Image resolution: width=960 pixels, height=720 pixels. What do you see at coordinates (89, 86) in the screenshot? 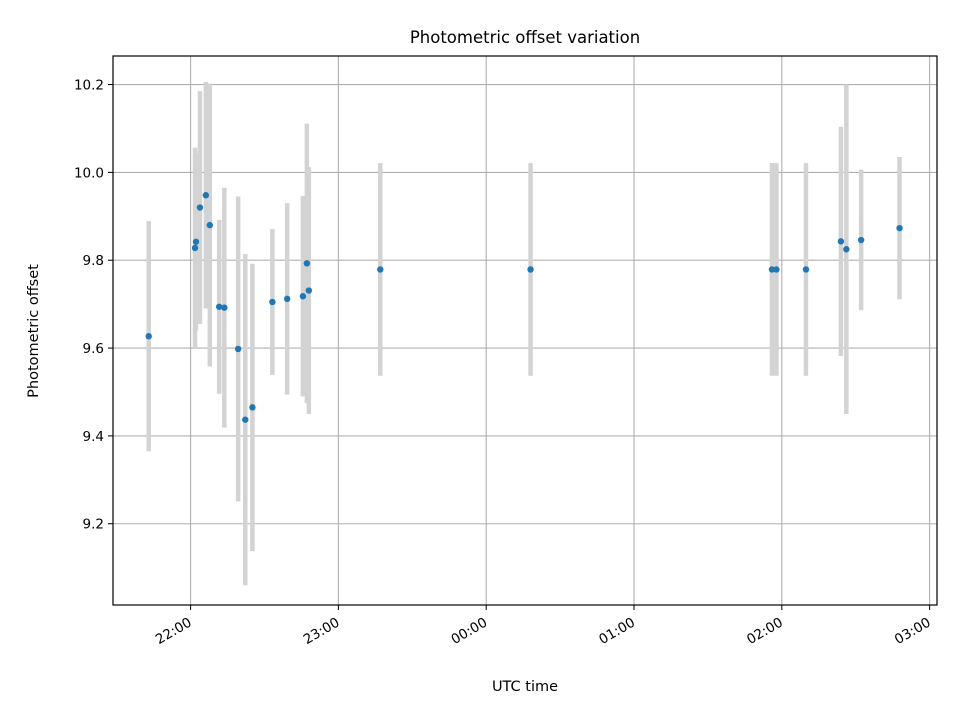
I see `y-tick-label: 10.2` at bounding box center [89, 86].